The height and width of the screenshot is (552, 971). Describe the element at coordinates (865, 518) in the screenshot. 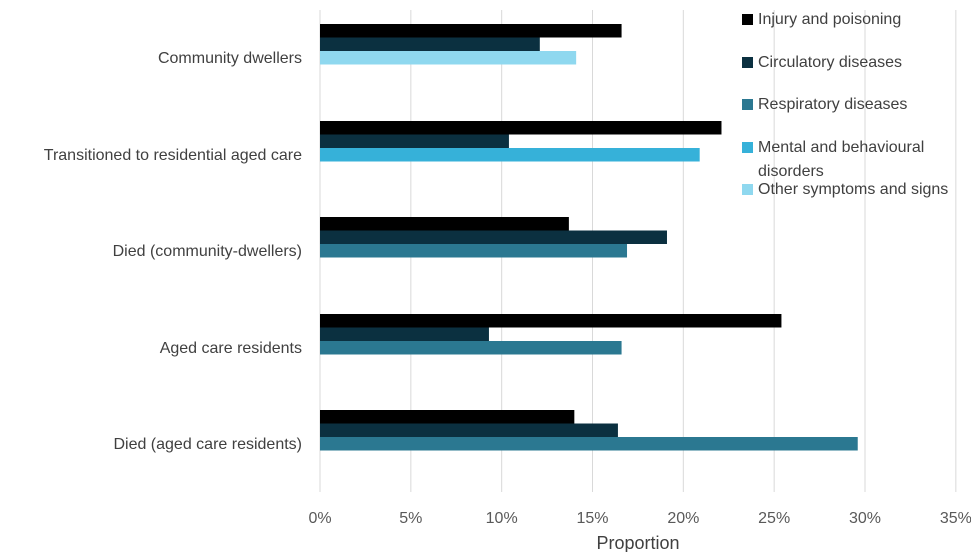

I see `x-tick-label: 30%` at that location.